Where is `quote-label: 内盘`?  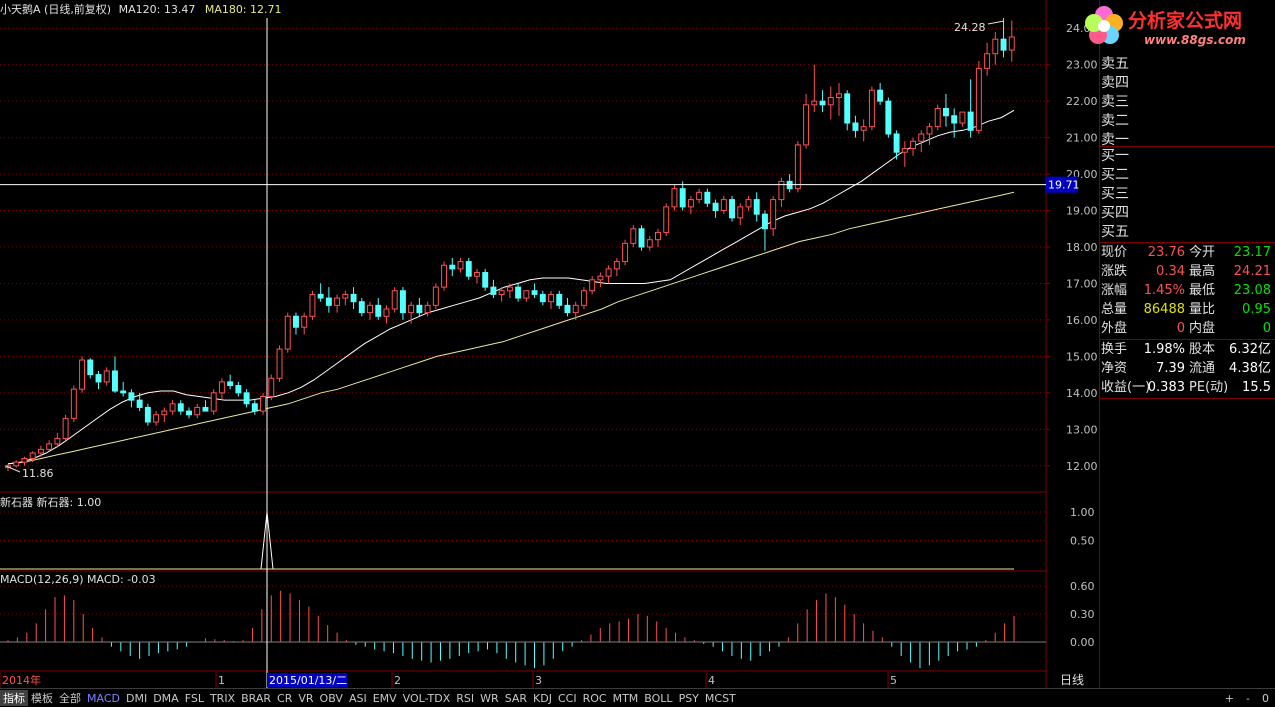
quote-label: 内盘 is located at coordinates (1202, 328).